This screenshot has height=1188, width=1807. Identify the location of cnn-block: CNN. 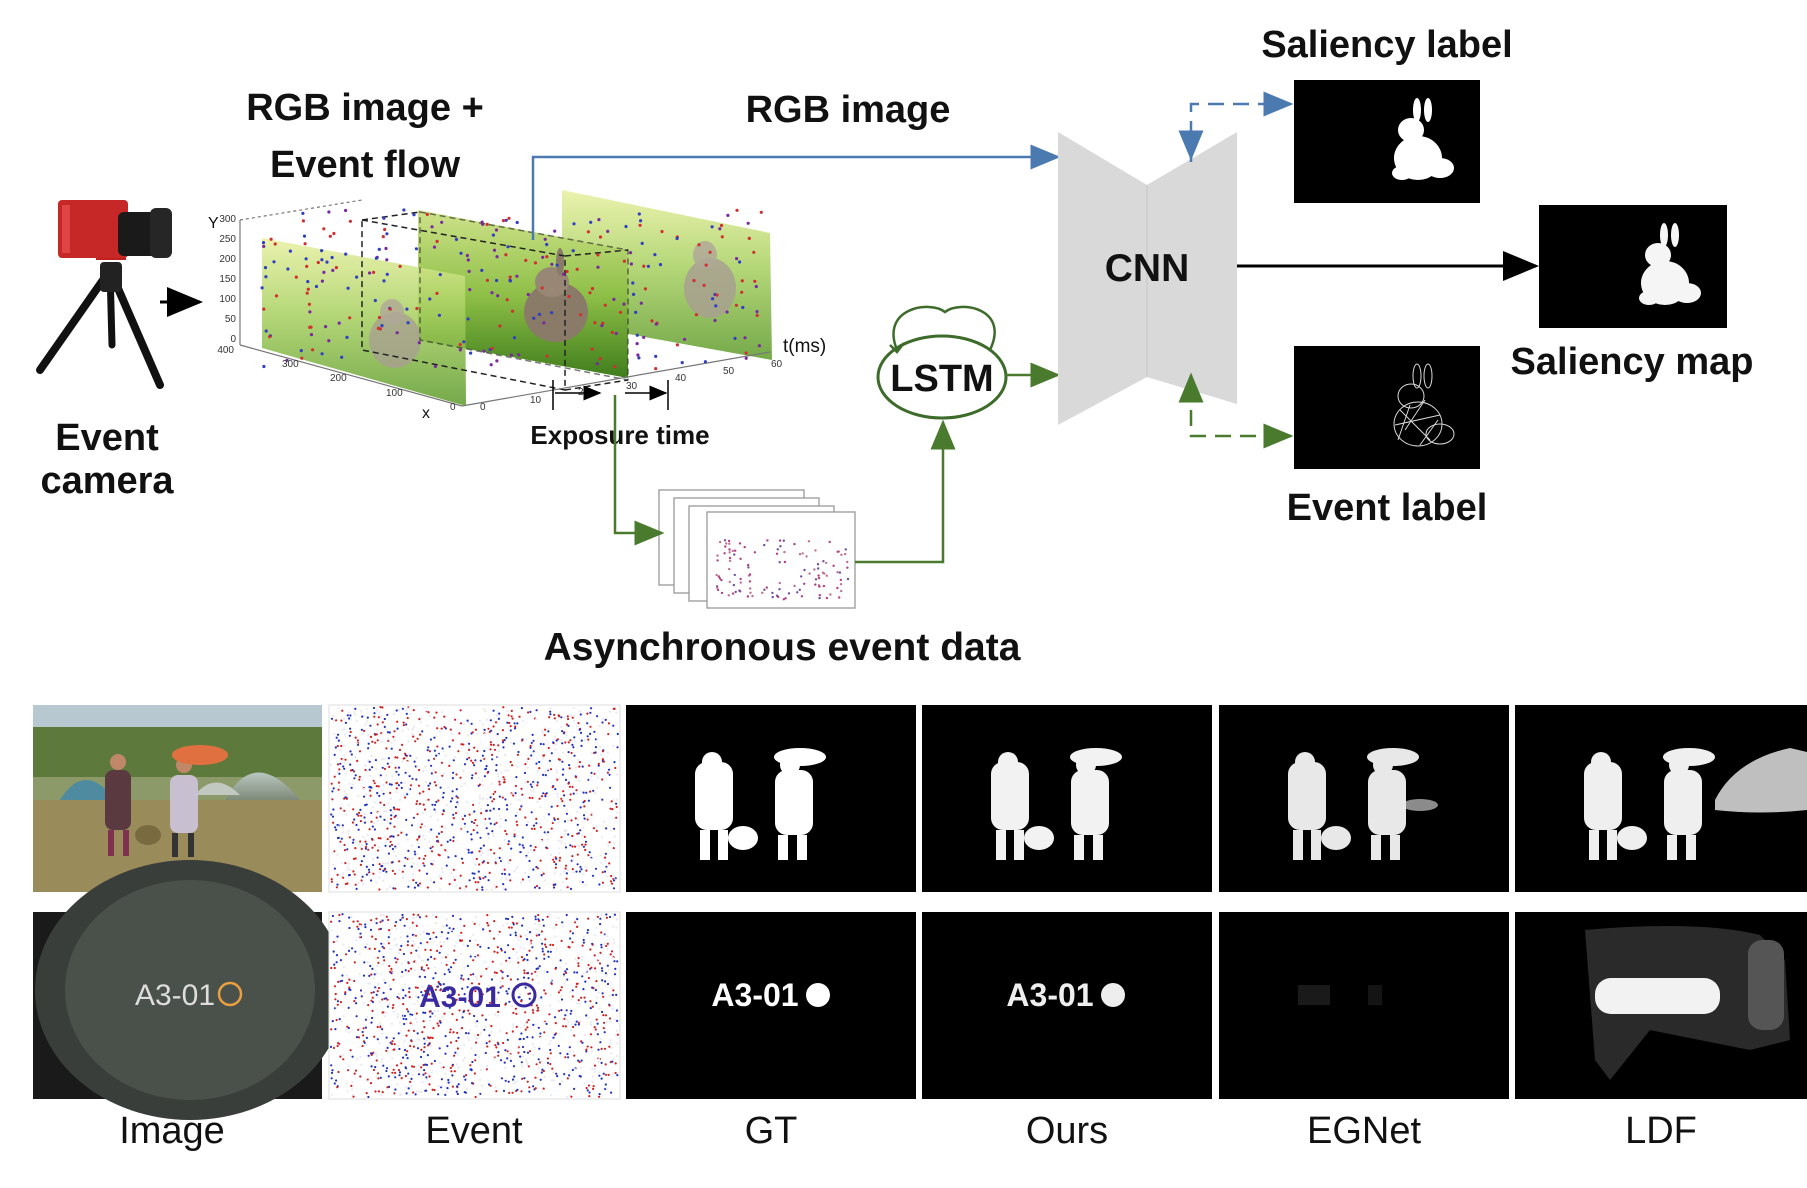
(1147, 278).